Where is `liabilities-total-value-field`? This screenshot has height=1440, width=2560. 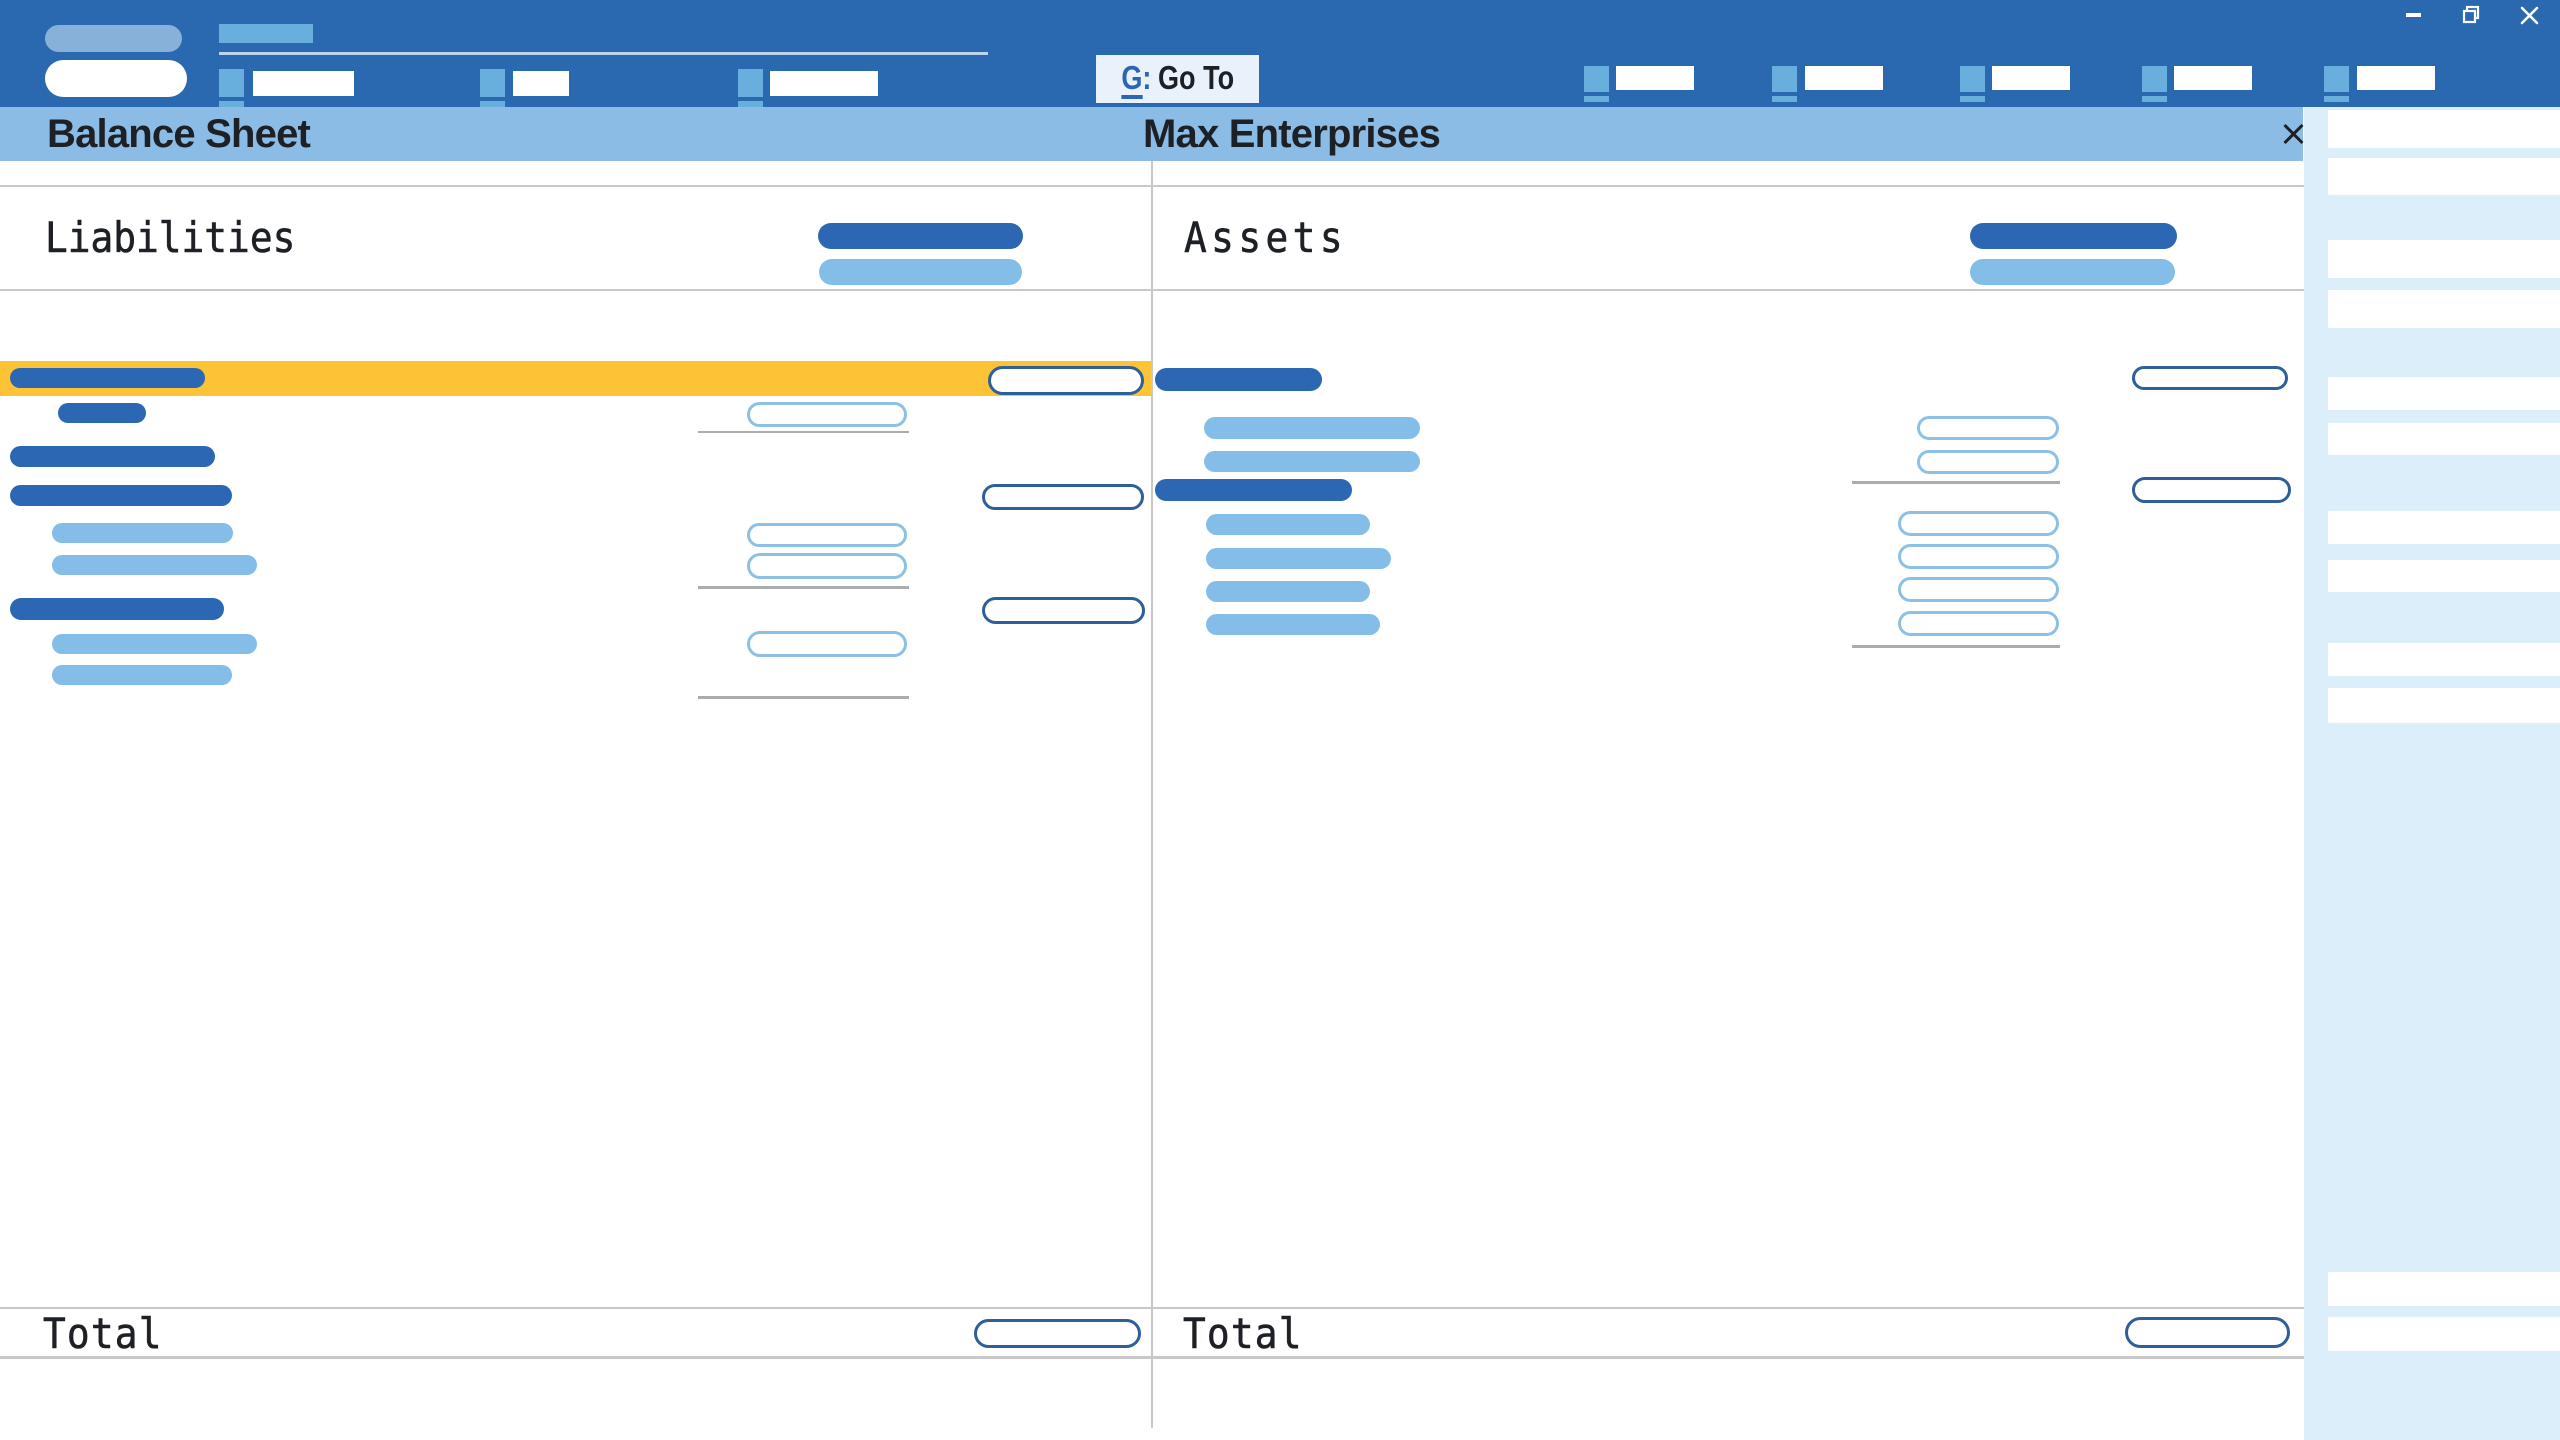 liabilities-total-value-field is located at coordinates (1057, 1333).